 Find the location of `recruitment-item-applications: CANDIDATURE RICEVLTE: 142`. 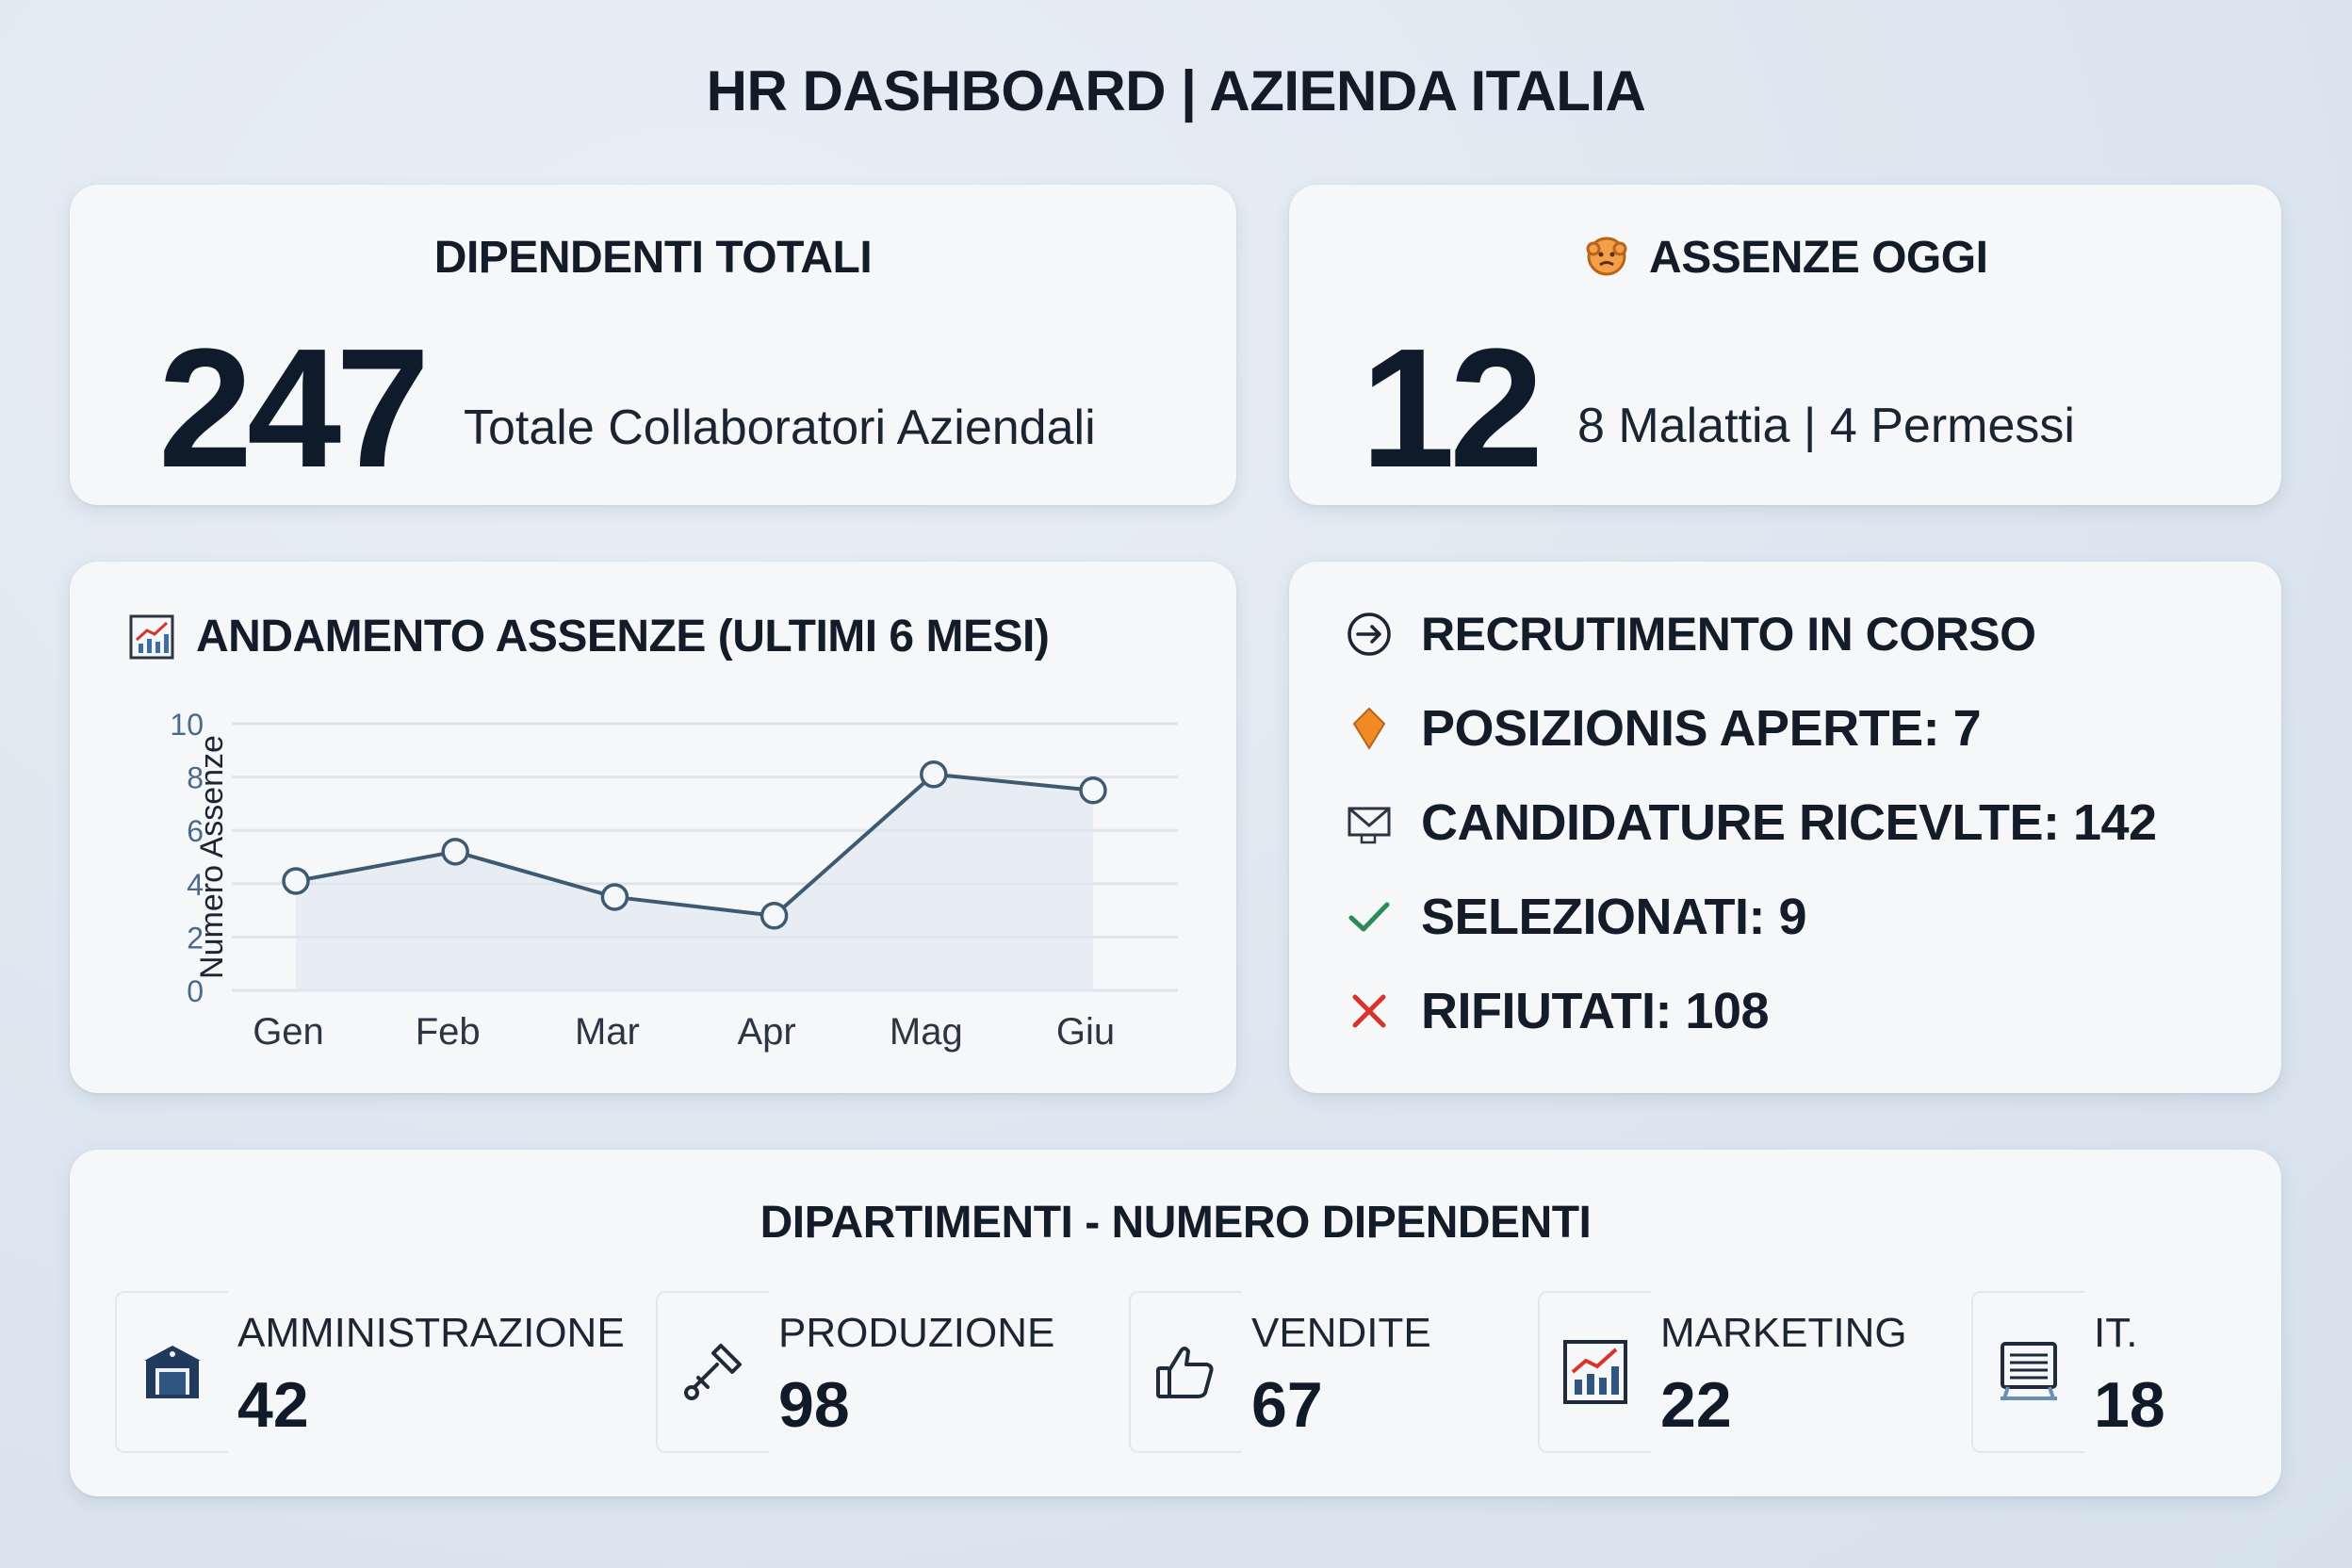

recruitment-item-applications: CANDIDATURE RICEVLTE: 142 is located at coordinates (1751, 822).